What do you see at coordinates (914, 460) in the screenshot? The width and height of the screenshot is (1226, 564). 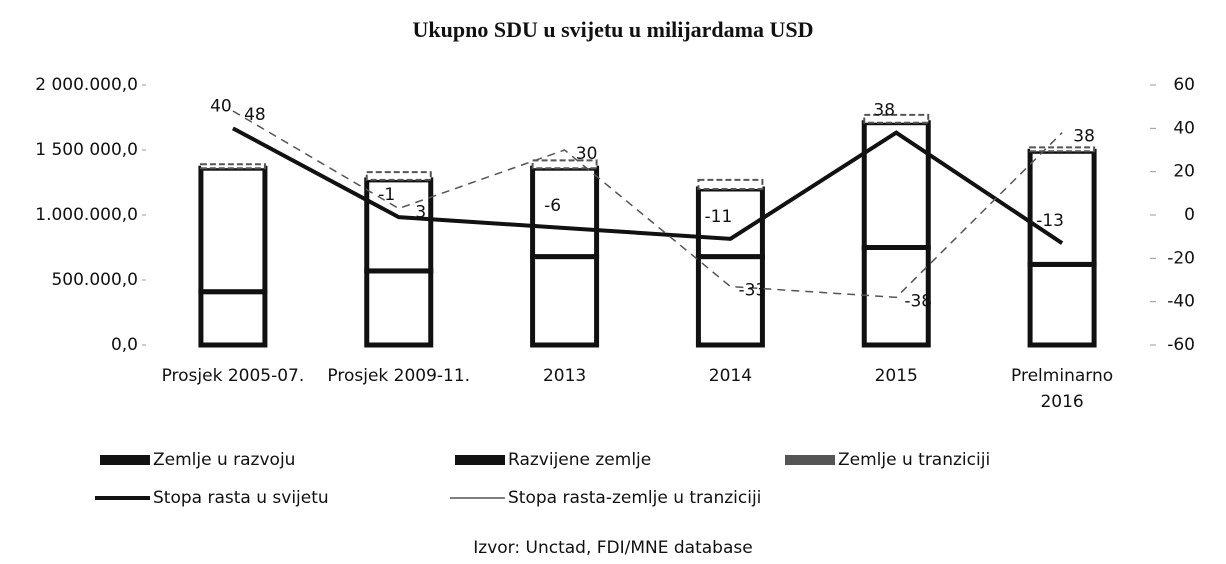 I see `legend-label: Zemlje u tranziciji` at bounding box center [914, 460].